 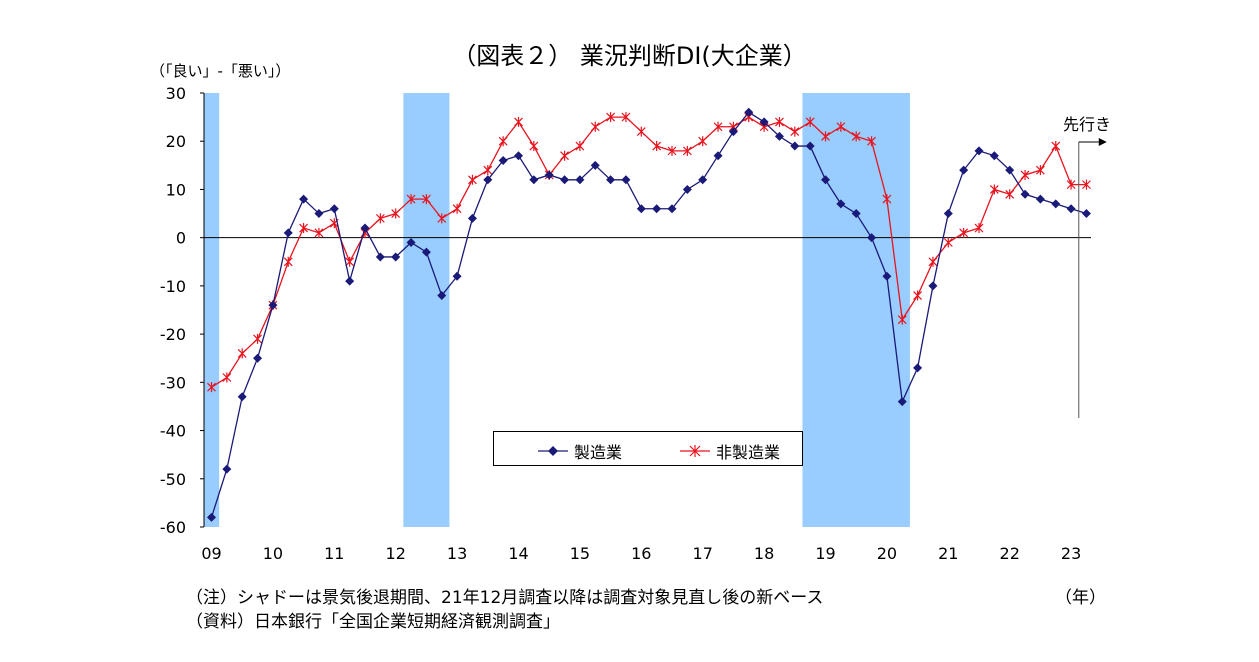 What do you see at coordinates (553, 451) in the screenshot?
I see `legend-marker-manufacturing` at bounding box center [553, 451].